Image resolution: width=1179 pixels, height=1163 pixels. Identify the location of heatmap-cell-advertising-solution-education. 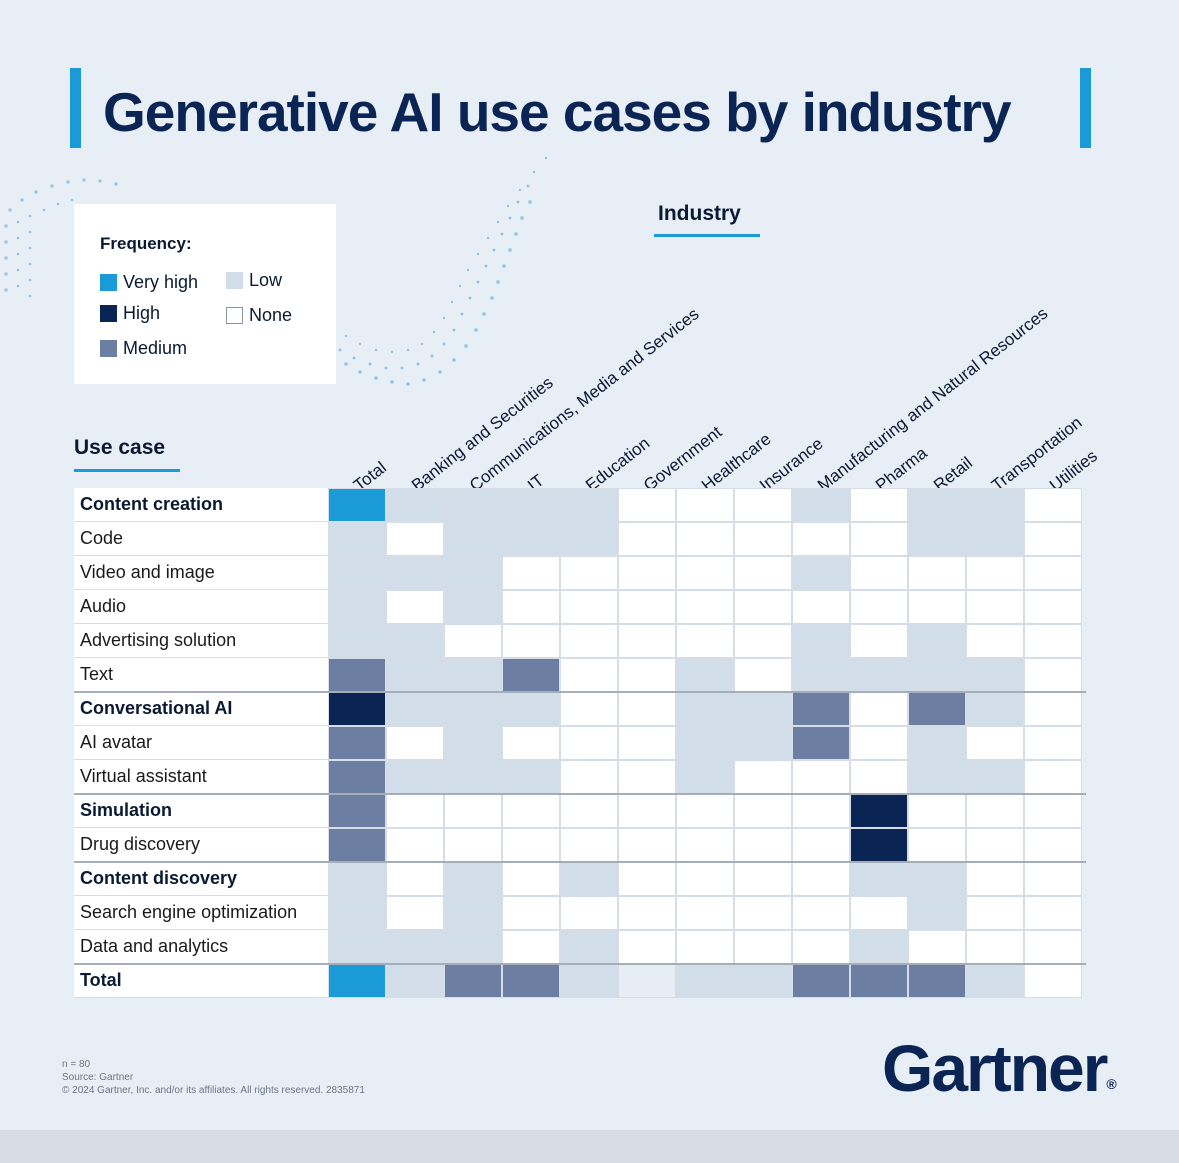
(589, 641).